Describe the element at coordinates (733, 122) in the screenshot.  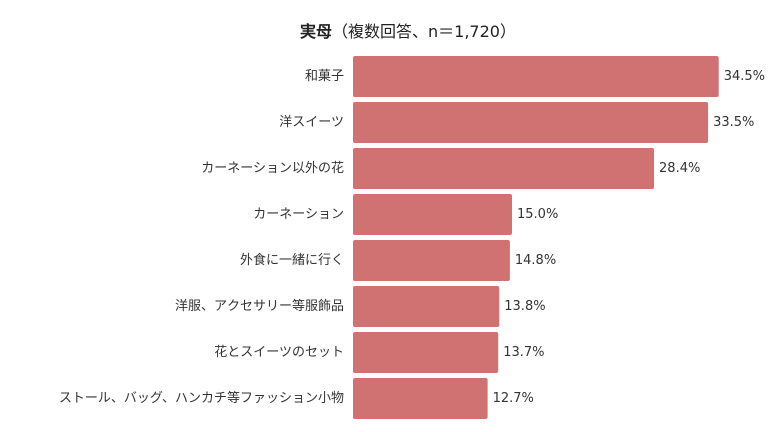
I see `value-label-2: 33.5%` at that location.